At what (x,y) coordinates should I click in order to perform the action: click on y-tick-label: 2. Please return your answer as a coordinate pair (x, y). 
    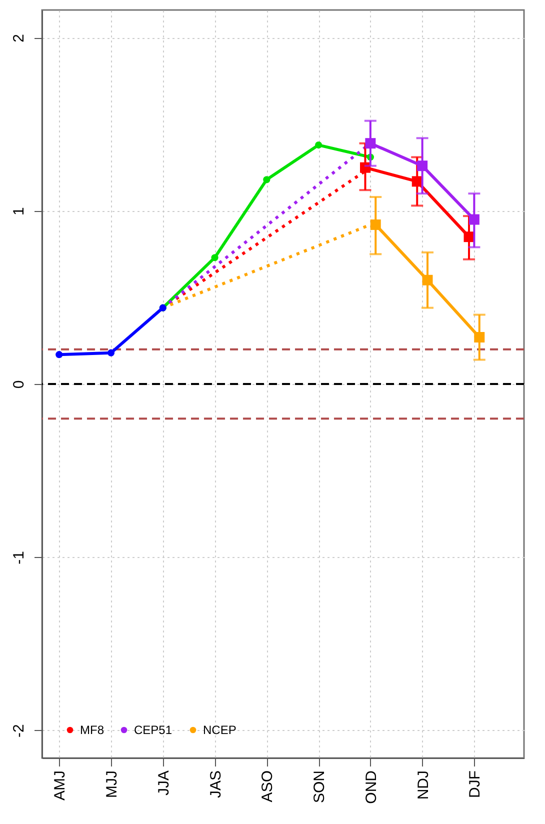
    Looking at the image, I should click on (19, 38).